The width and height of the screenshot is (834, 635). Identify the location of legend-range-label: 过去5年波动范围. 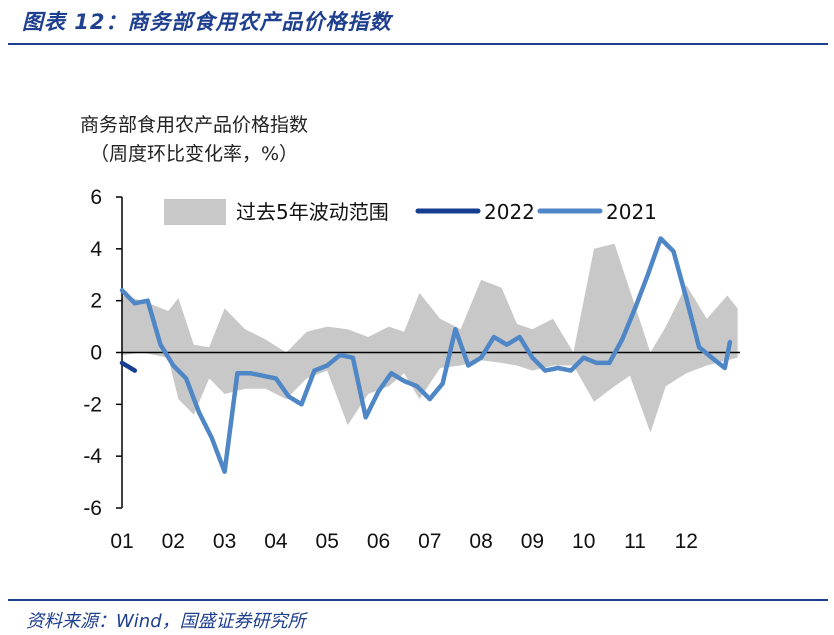
(312, 212).